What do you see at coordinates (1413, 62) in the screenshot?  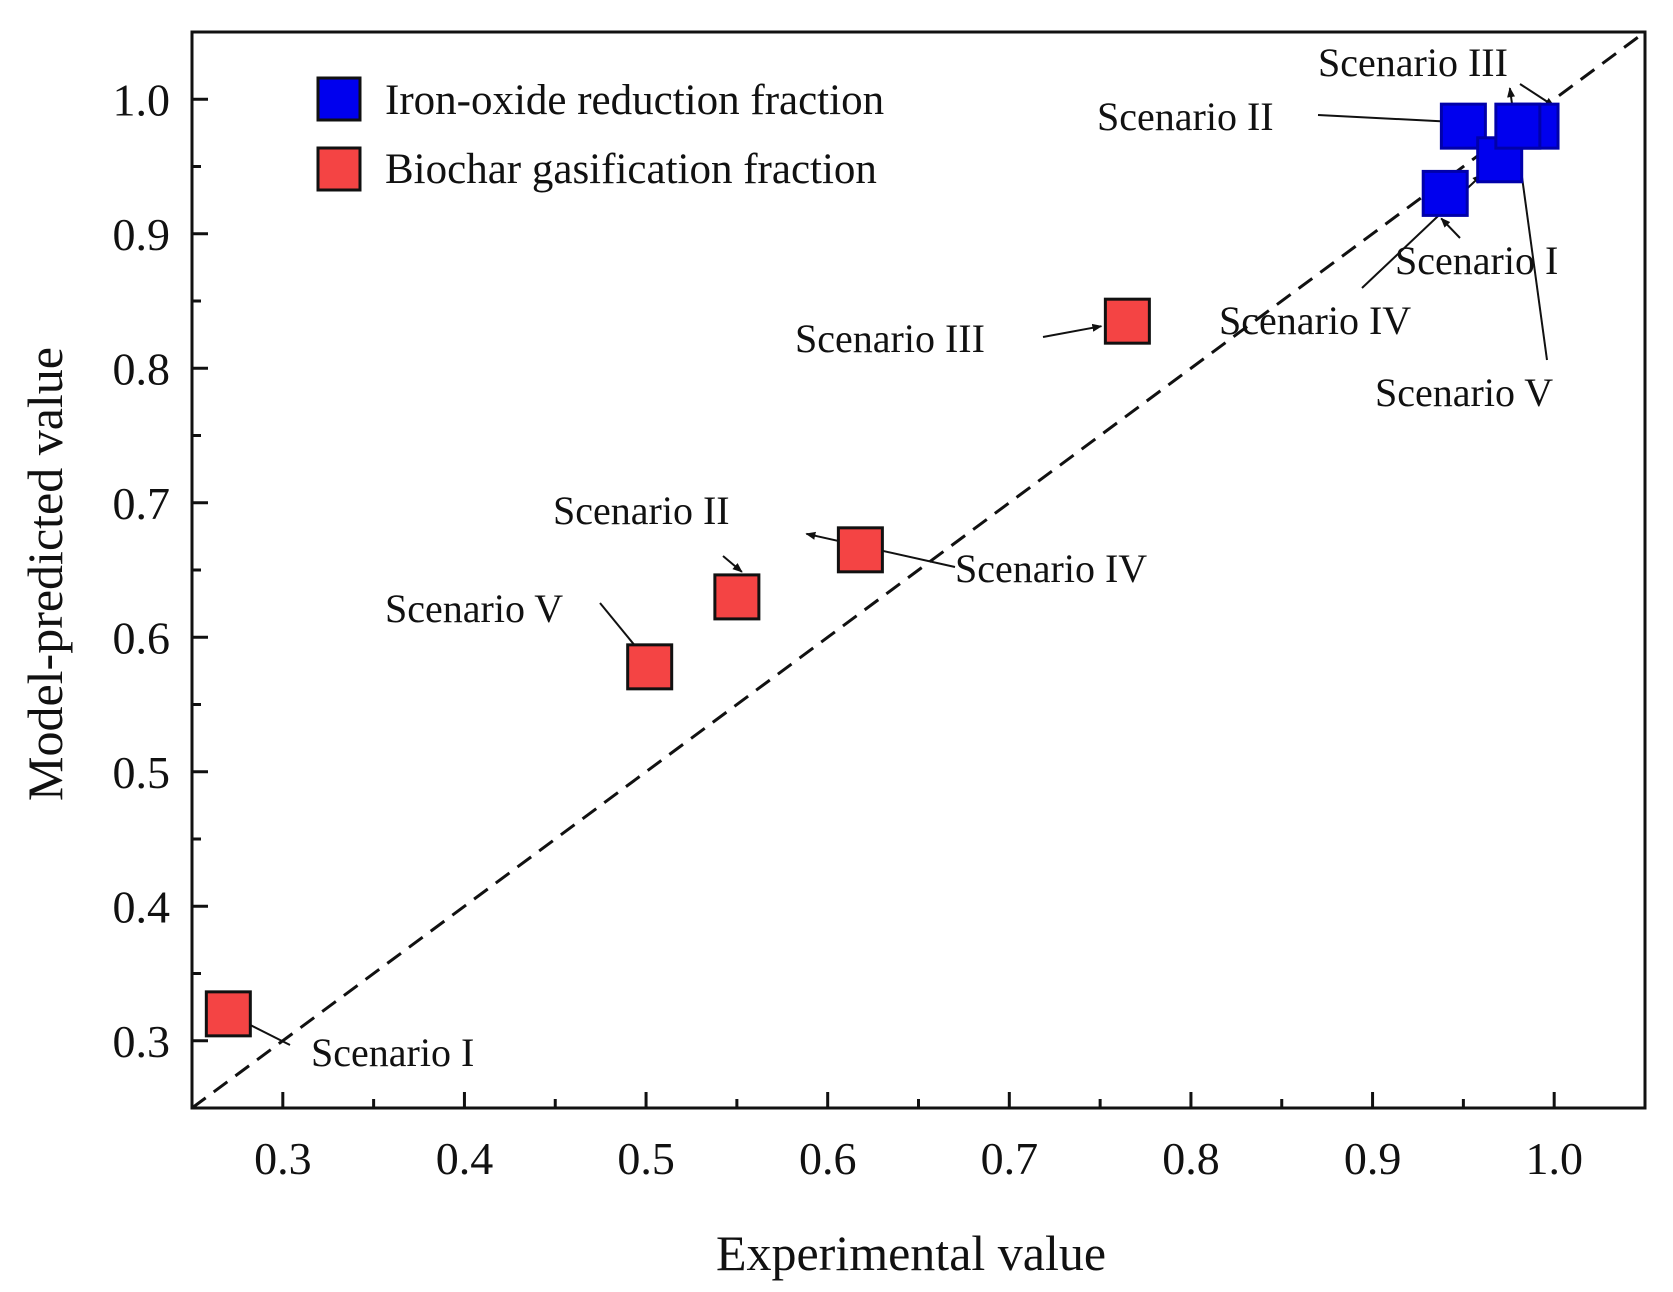 I see `label-iron-scenario-3: Scenario III` at bounding box center [1413, 62].